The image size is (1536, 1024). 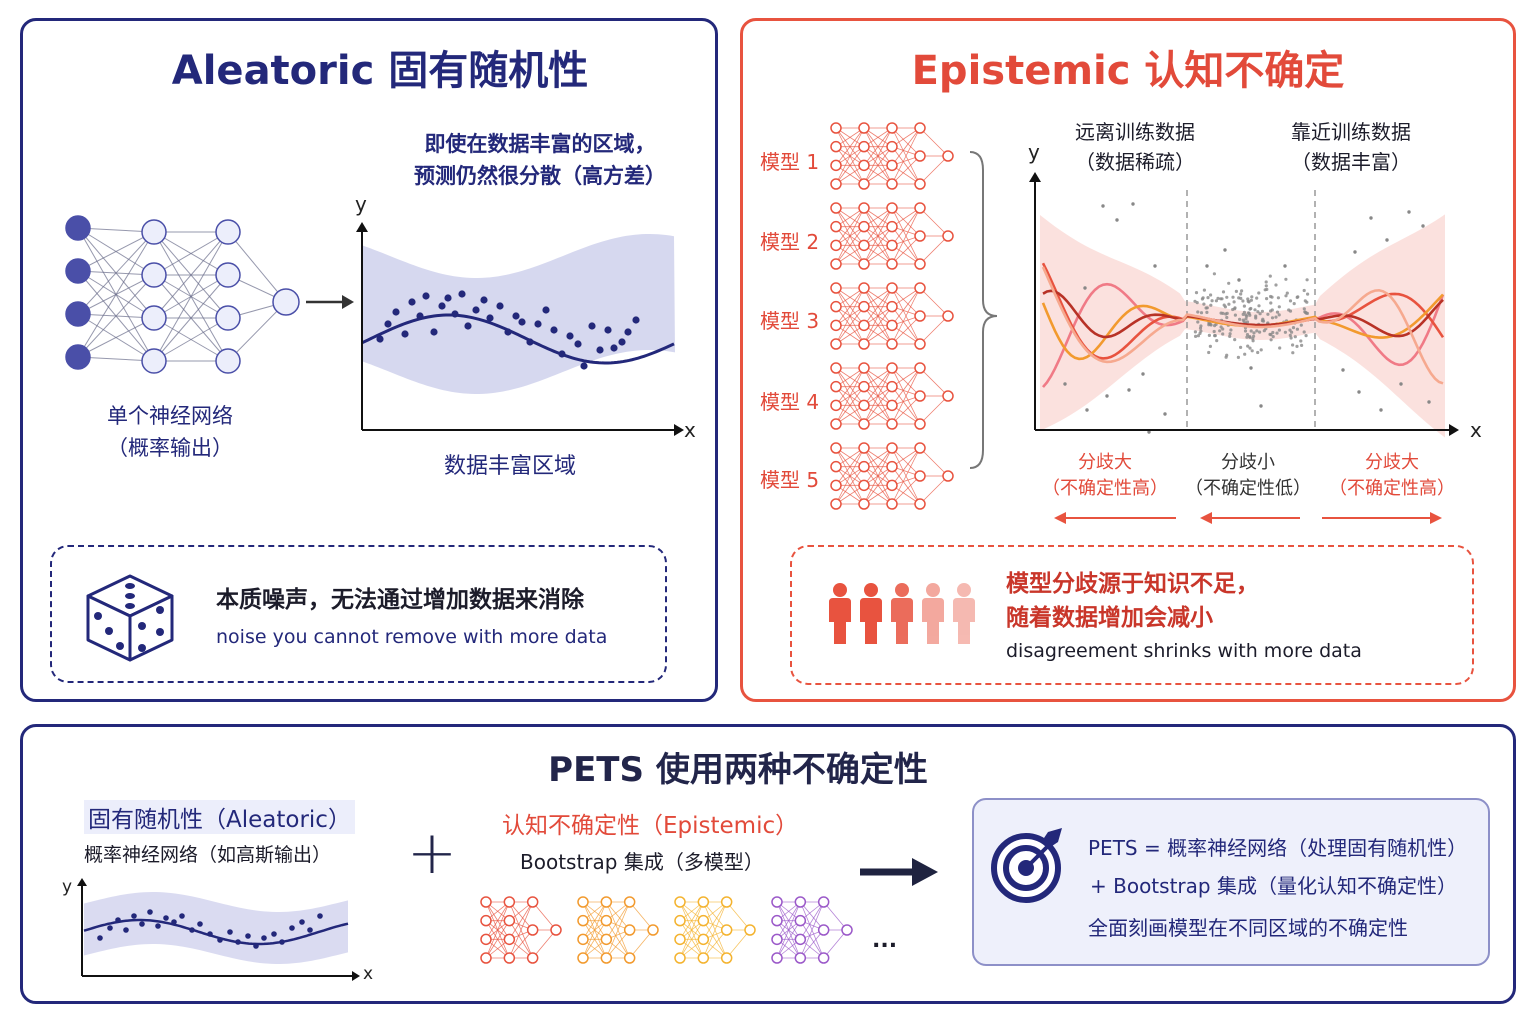 What do you see at coordinates (540, 176) in the screenshot?
I see `aleatoric-callout-line2: 预测仍然很分散（高方差）` at bounding box center [540, 176].